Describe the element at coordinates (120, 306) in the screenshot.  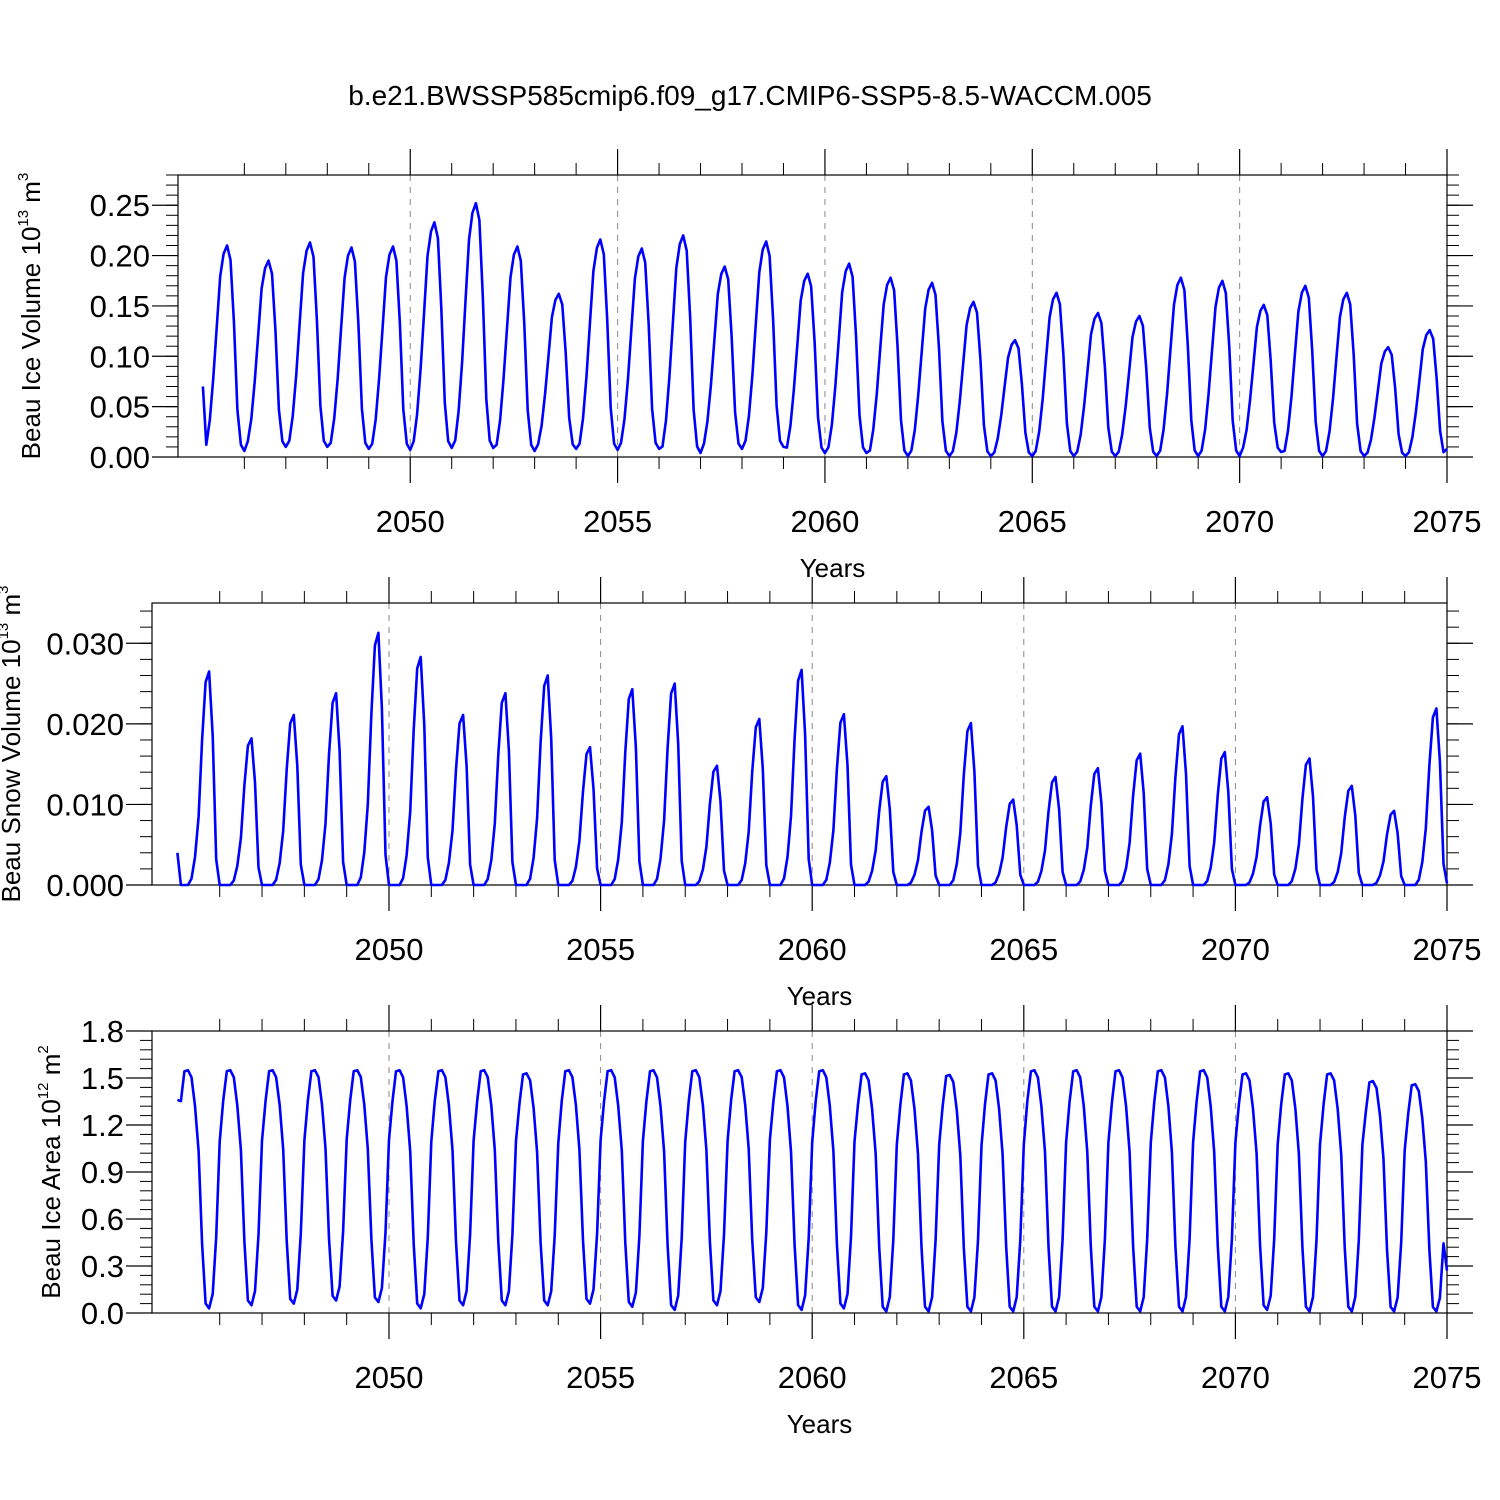
I see `y-tick-label: 0.15` at that location.